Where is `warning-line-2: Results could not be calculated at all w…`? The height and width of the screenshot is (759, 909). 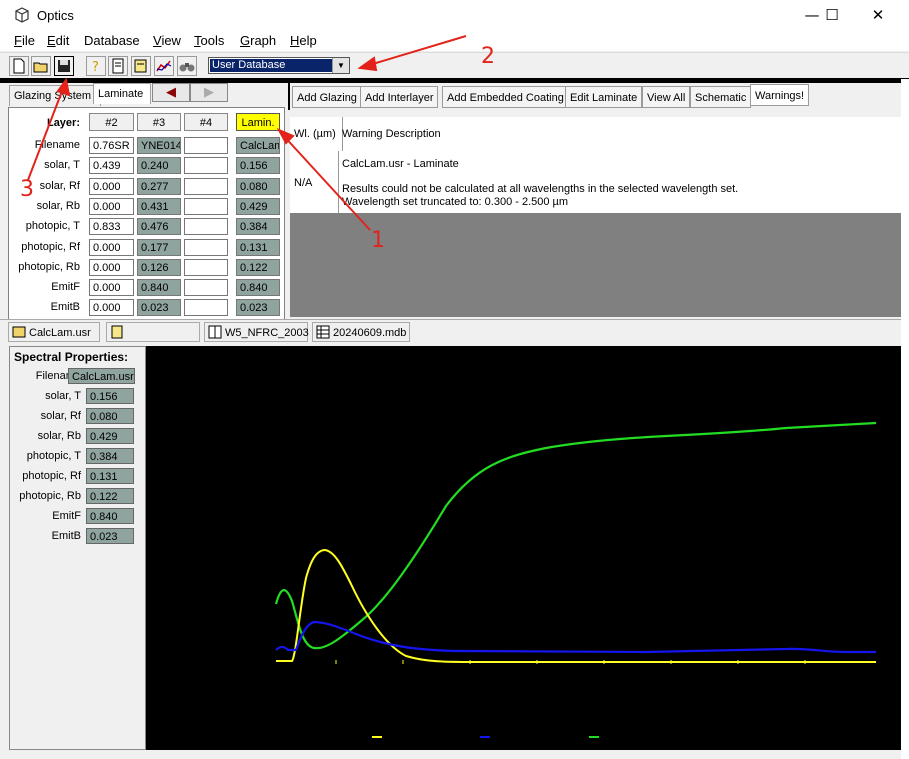 warning-line-2: Results could not be calculated at all w… is located at coordinates (540, 189).